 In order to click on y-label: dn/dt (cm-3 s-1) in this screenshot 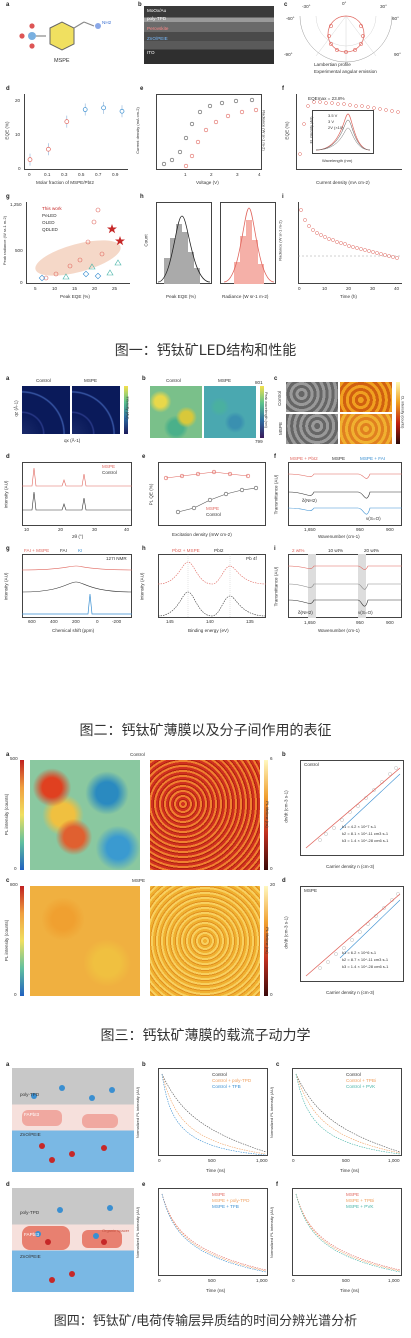, I will do `click(286, 806)`.